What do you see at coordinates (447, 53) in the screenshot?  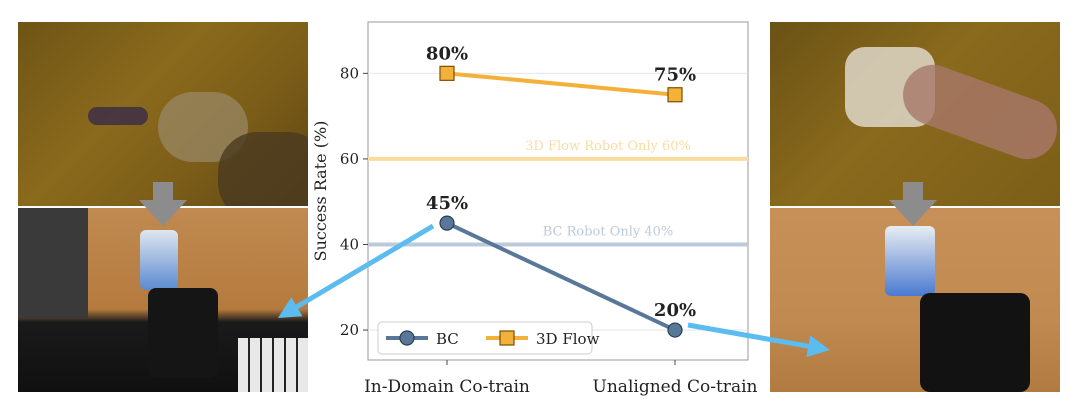 I see `data-label: 80%` at bounding box center [447, 53].